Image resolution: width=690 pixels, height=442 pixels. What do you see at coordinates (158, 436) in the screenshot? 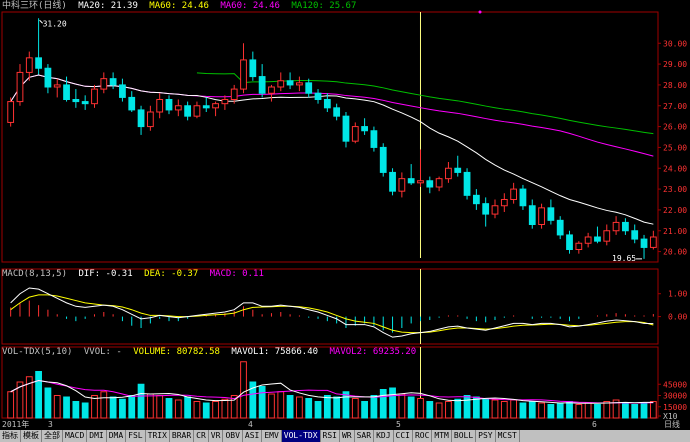
I see `toolbar-tab-trix: TRIX` at bounding box center [158, 436].